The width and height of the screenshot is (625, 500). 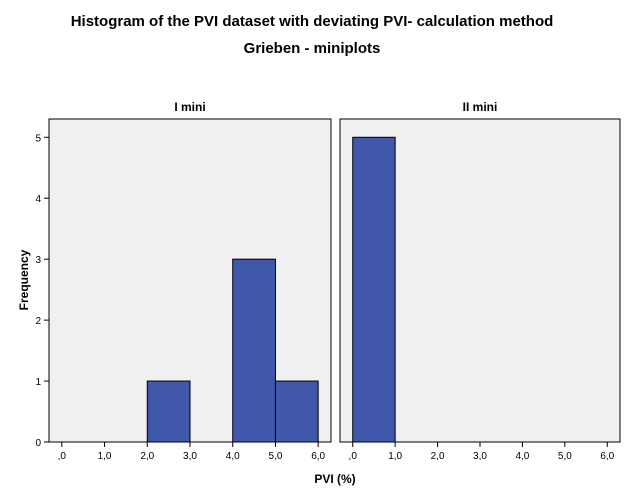 What do you see at coordinates (38, 199) in the screenshot?
I see `y-tick-label: 4` at bounding box center [38, 199].